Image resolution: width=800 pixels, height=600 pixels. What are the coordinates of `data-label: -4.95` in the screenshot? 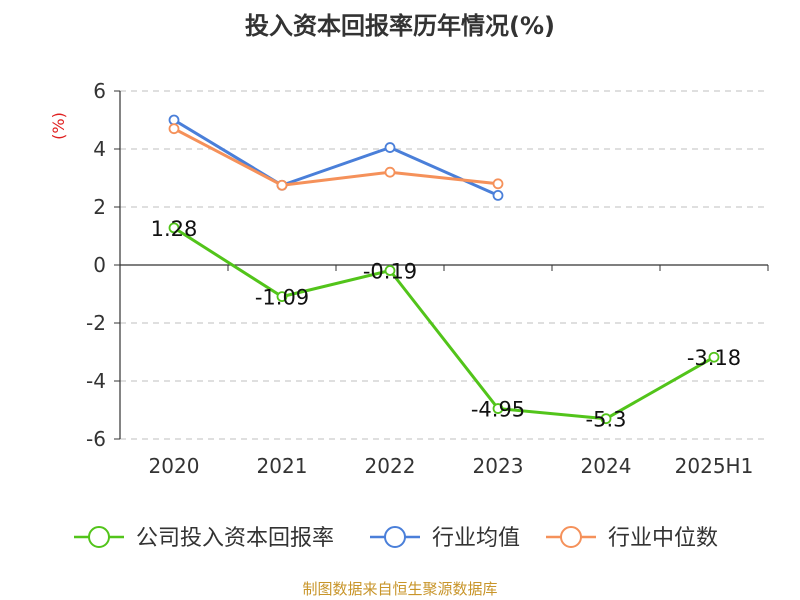 It's located at (498, 410).